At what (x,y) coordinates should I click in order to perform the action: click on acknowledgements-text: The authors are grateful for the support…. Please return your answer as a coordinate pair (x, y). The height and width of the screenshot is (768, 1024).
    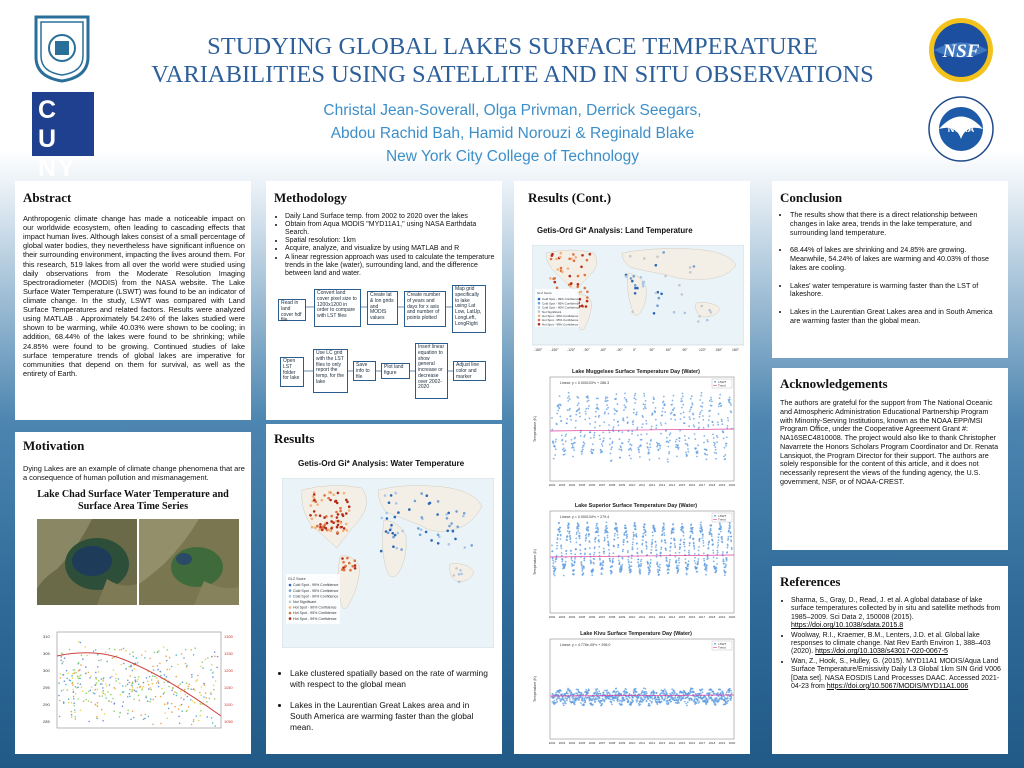
    Looking at the image, I should click on (889, 442).